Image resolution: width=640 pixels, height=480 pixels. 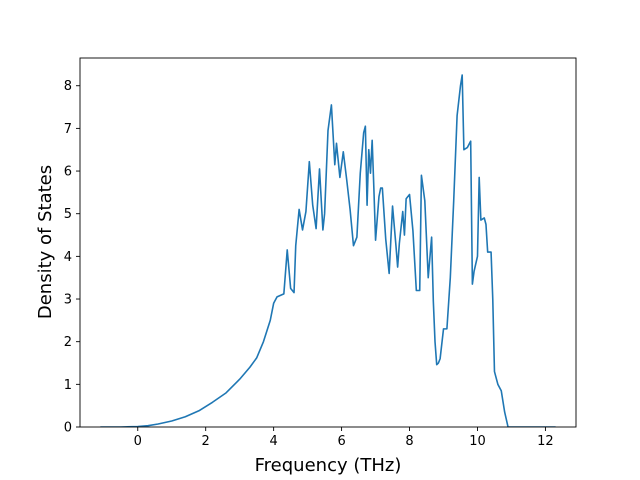 I want to click on x-tick-label: 8, so click(x=409, y=441).